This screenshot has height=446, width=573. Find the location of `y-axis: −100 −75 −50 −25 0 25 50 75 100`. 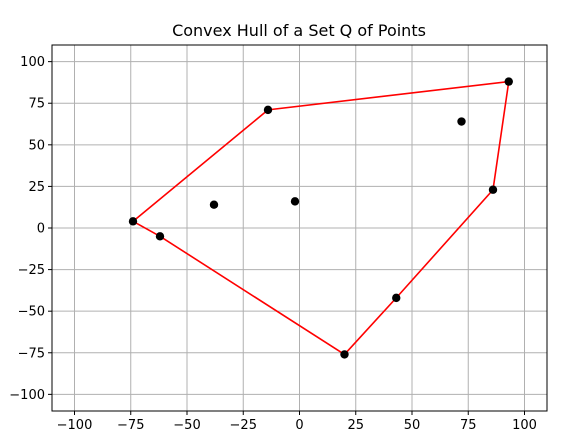

y-axis: −100 −75 −50 −25 0 25 50 75 100 is located at coordinates (30, 229).